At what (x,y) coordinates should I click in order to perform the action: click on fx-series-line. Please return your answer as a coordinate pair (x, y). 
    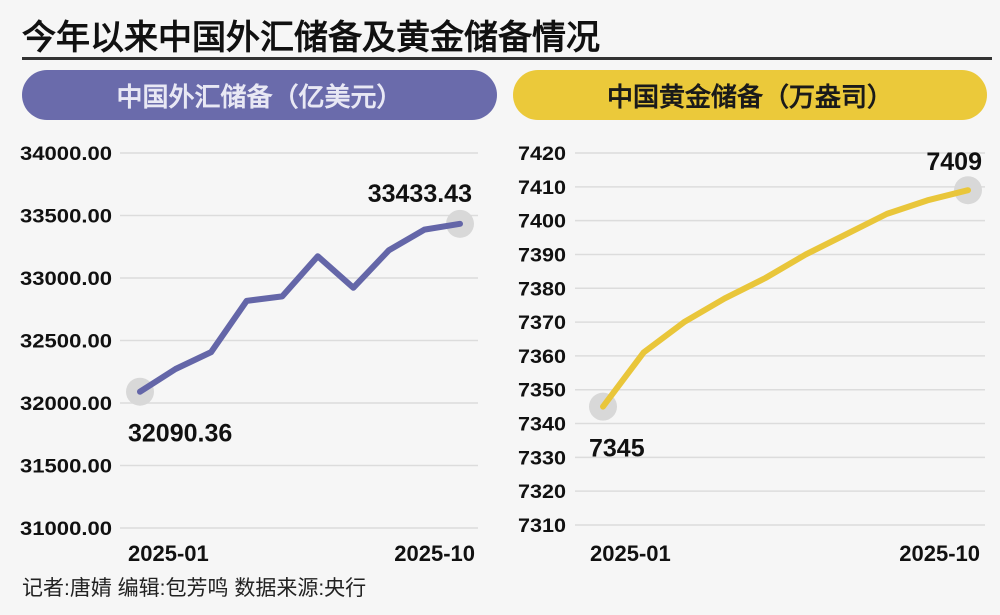
    Looking at the image, I should click on (300, 307).